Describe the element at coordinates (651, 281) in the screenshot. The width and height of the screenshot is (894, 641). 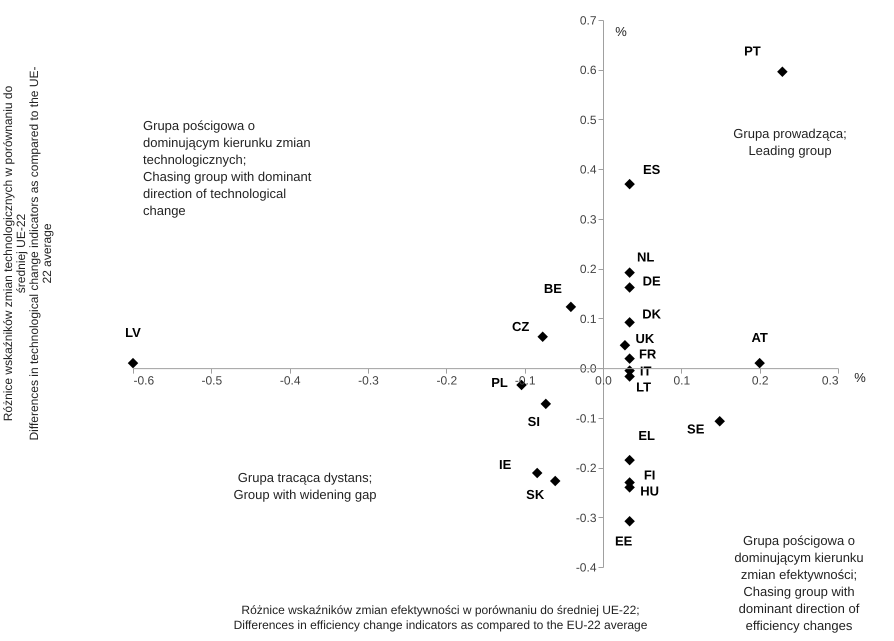
I see `data-label: DE` at that location.